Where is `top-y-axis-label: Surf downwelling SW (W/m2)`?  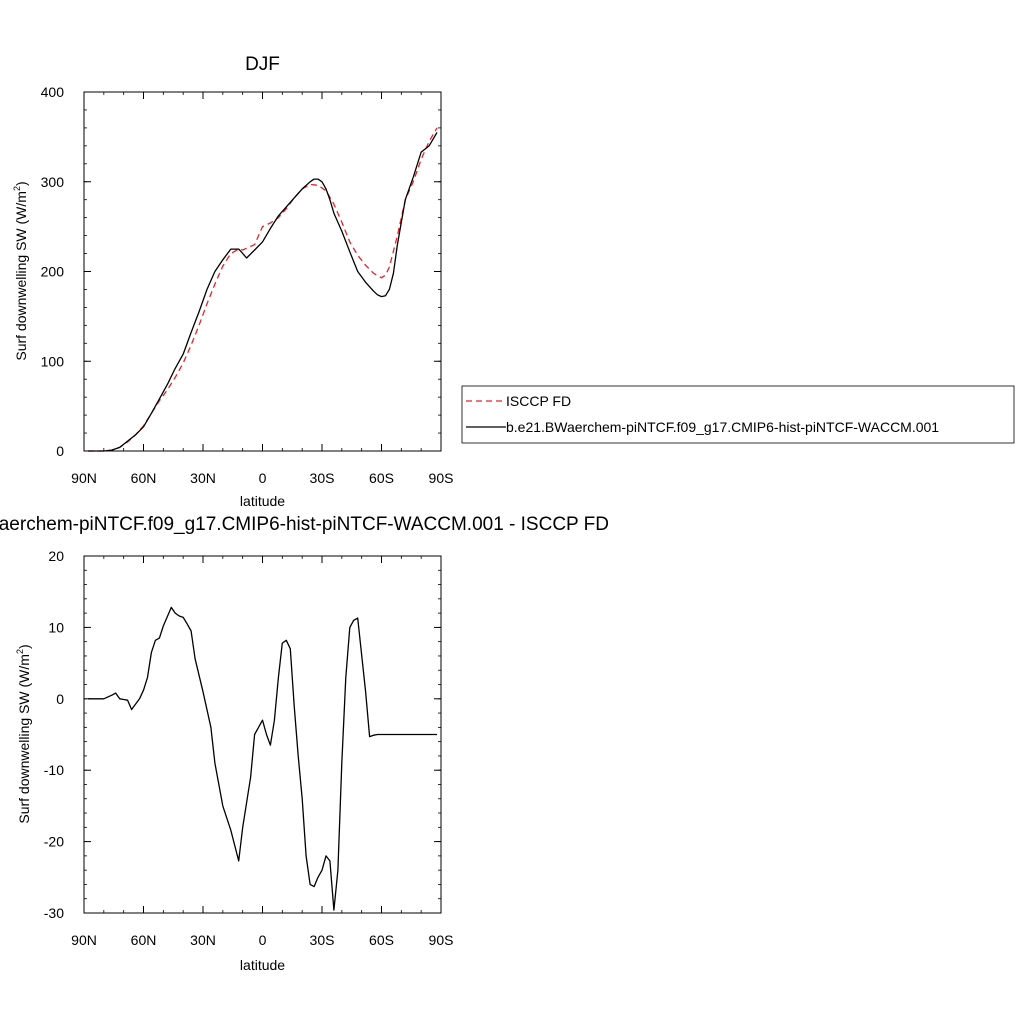
top-y-axis-label: Surf downwelling SW (W/m2) is located at coordinates (20, 270).